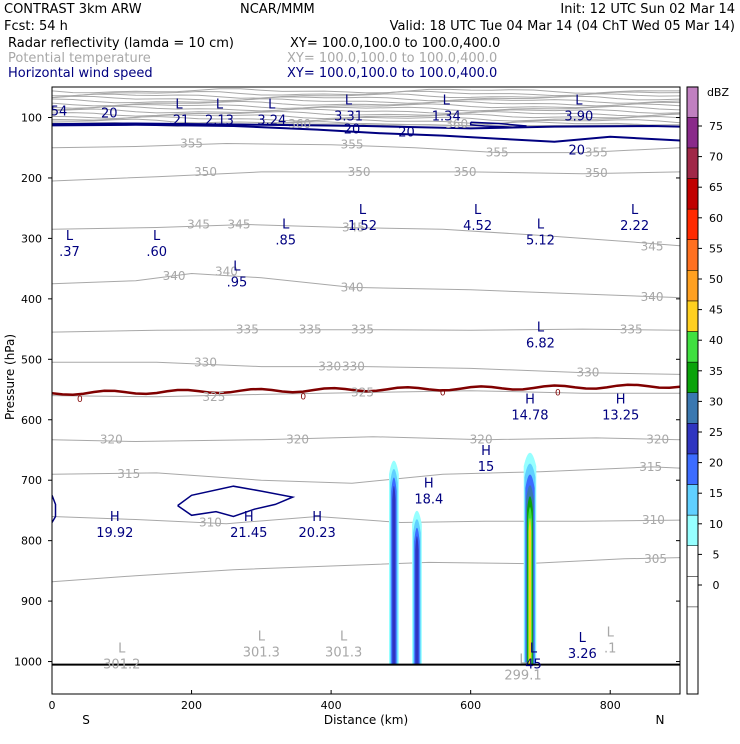 The height and width of the screenshot is (744, 740). Describe the element at coordinates (582, 654) in the screenshot. I see `extremum-value: 3.26` at that location.